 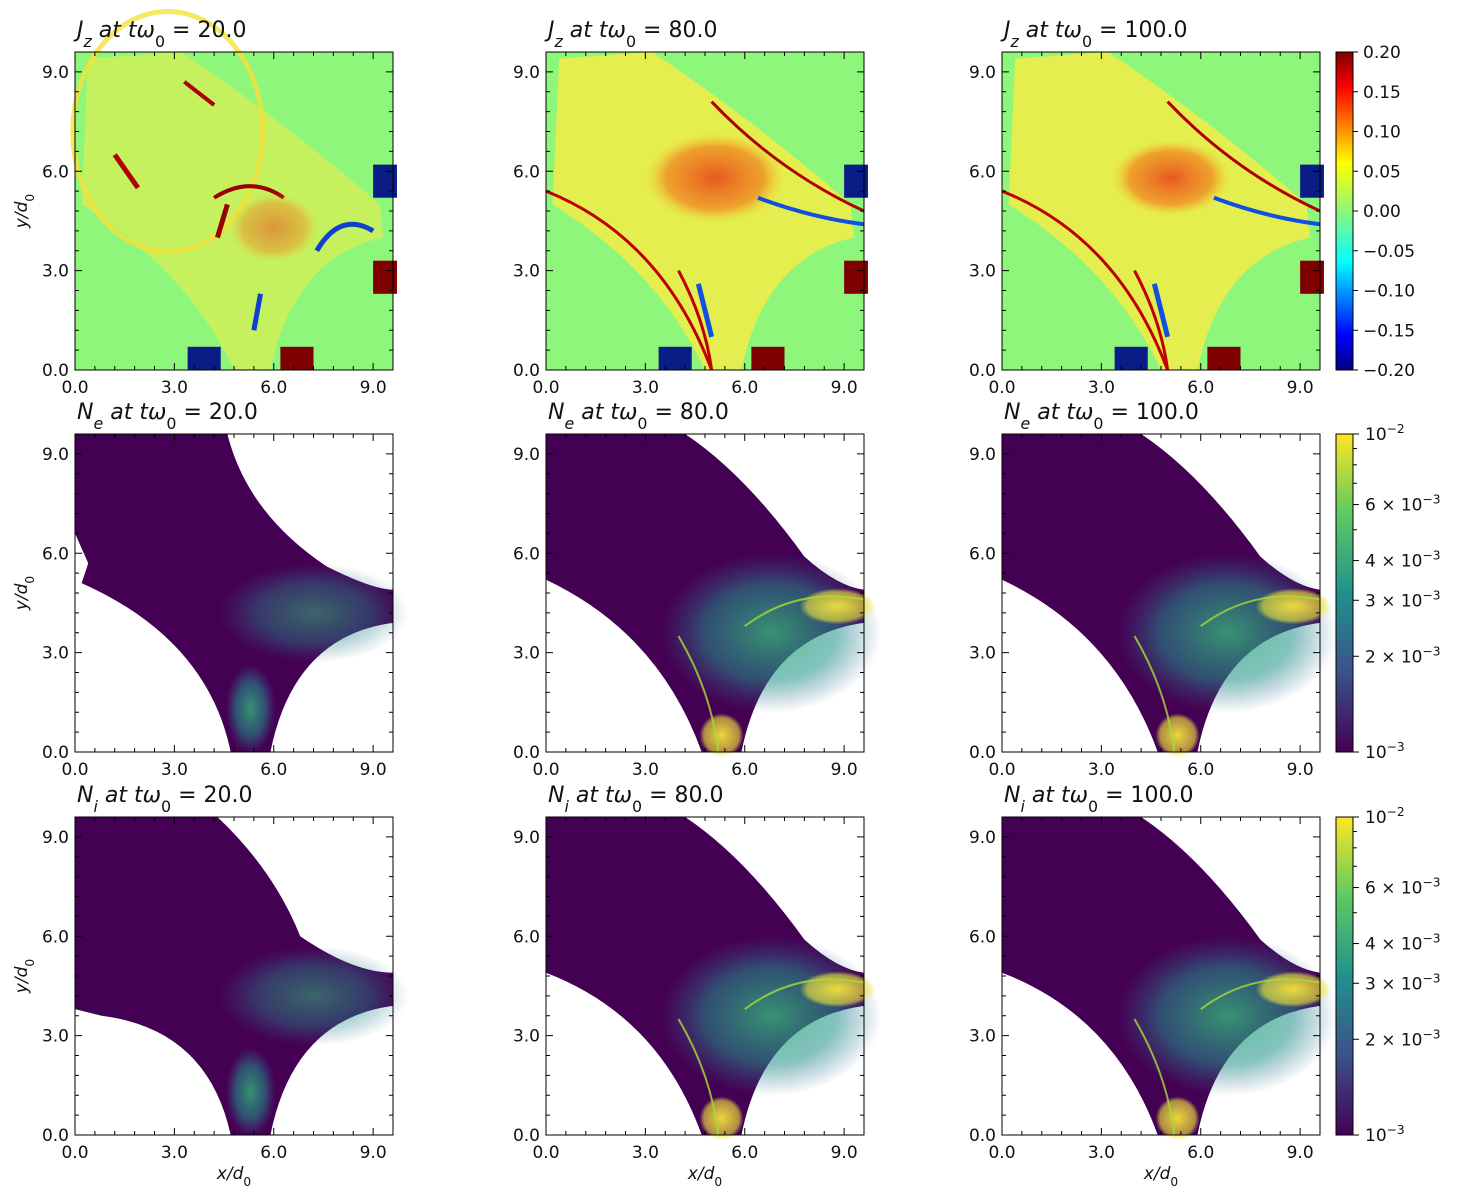 I want to click on electrode-blue-right, so click(x=385, y=181).